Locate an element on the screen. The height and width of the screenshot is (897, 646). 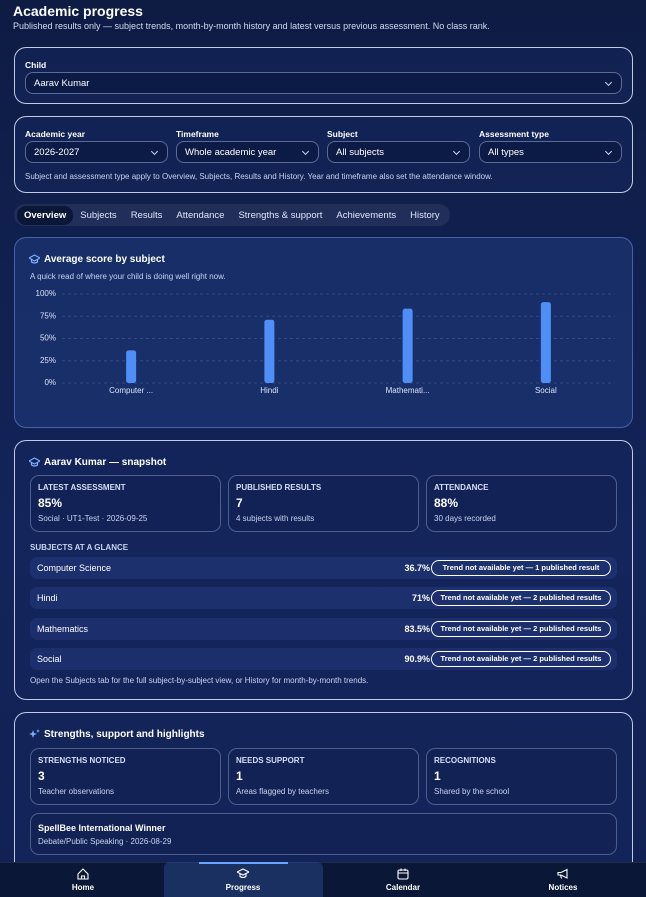
subjects-heading: SUBJECTS AT A GLANCE is located at coordinates (79, 547).